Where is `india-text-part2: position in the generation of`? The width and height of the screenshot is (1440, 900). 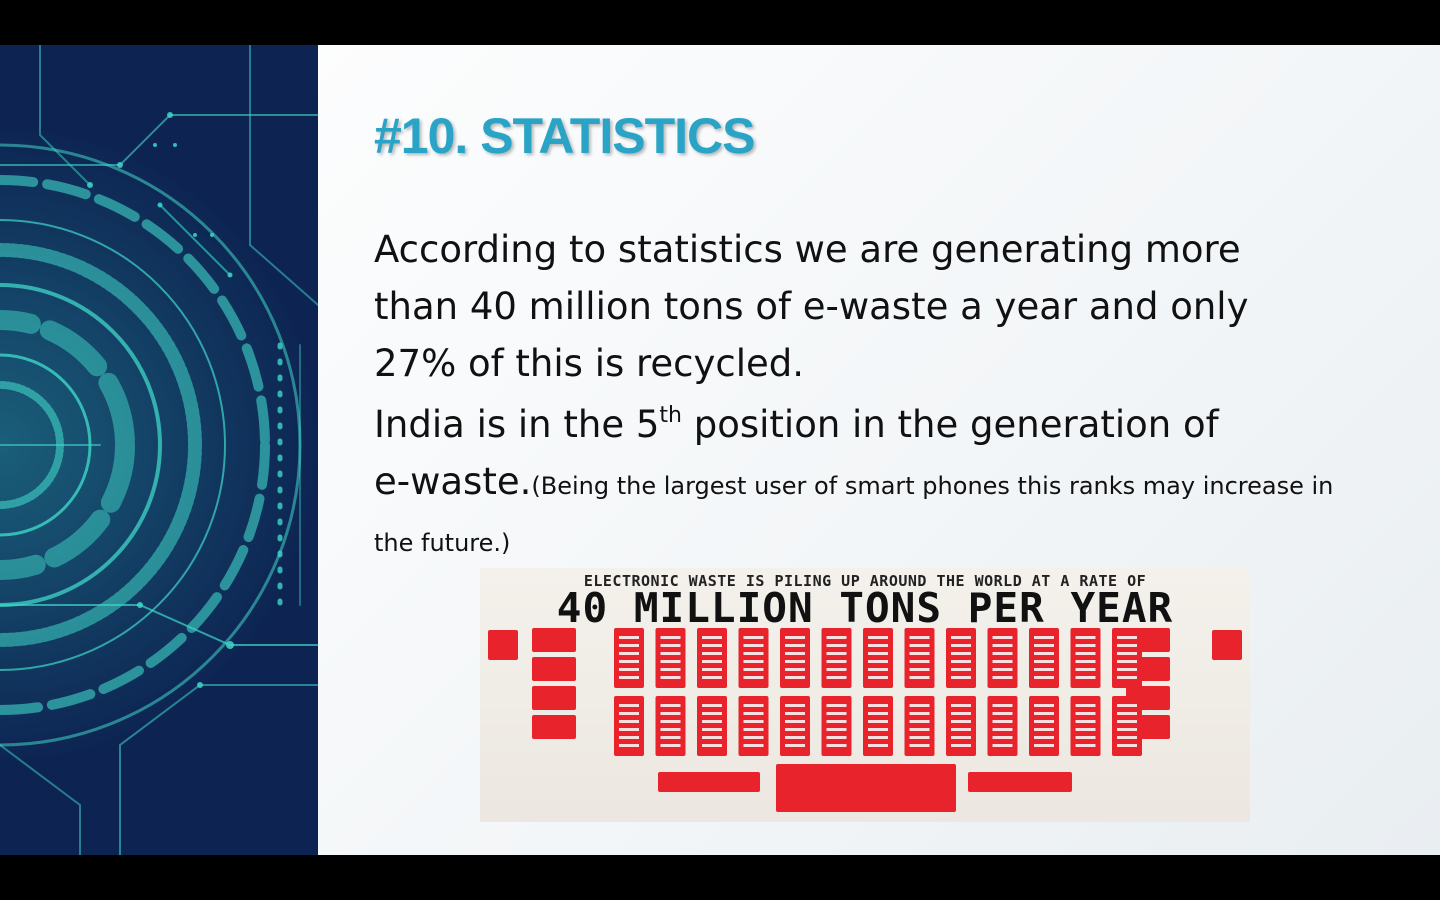
india-text-part2: position in the generation of is located at coordinates (950, 424).